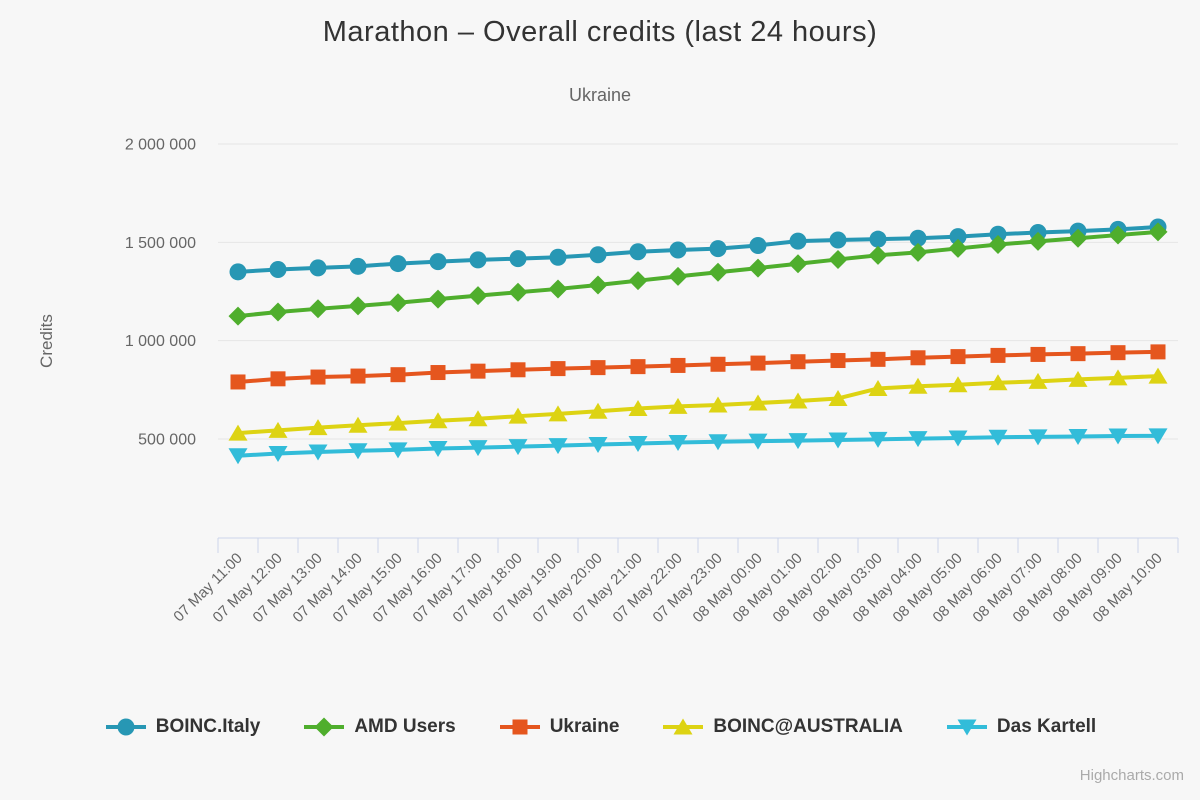  What do you see at coordinates (1020, 727) in the screenshot?
I see `legend-item-das-kartell: Das Kartell` at bounding box center [1020, 727].